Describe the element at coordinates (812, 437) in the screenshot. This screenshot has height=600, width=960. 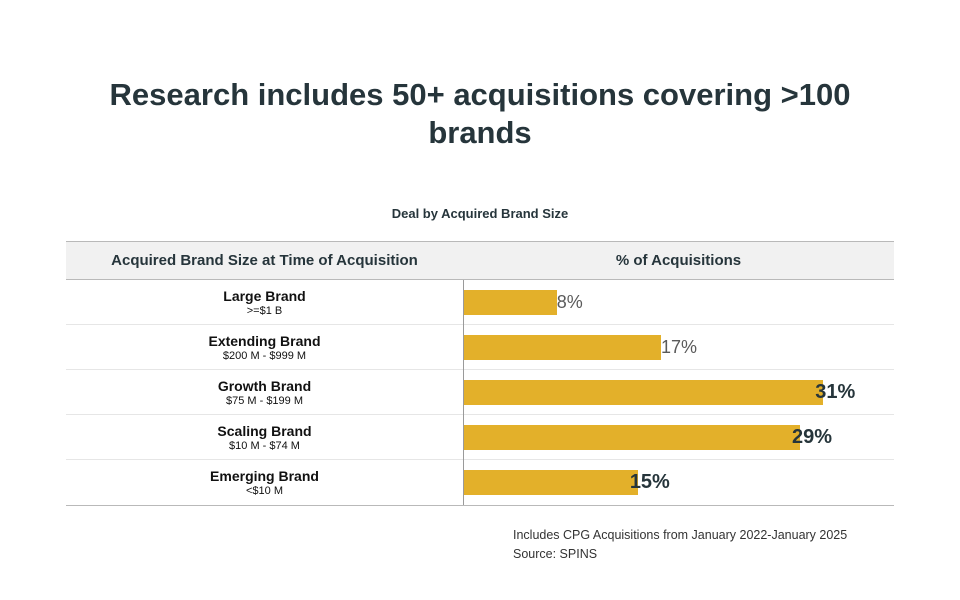
I see `bar-value-label-scaling-brand: 29%` at that location.